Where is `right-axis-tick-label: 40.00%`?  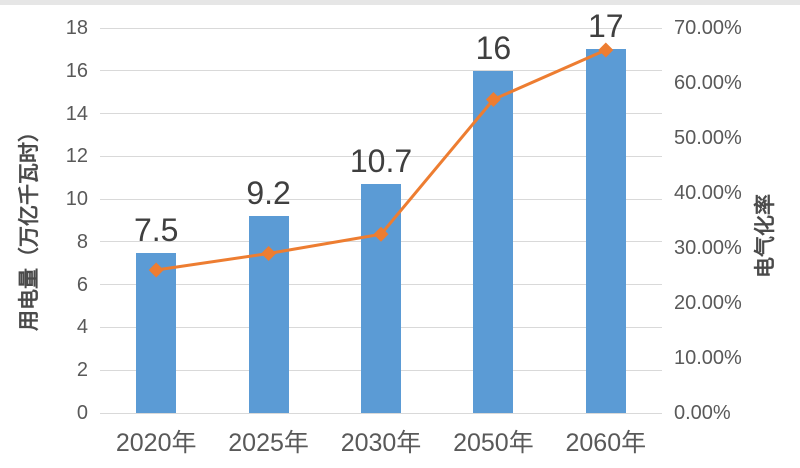 right-axis-tick-label: 40.00% is located at coordinates (708, 193).